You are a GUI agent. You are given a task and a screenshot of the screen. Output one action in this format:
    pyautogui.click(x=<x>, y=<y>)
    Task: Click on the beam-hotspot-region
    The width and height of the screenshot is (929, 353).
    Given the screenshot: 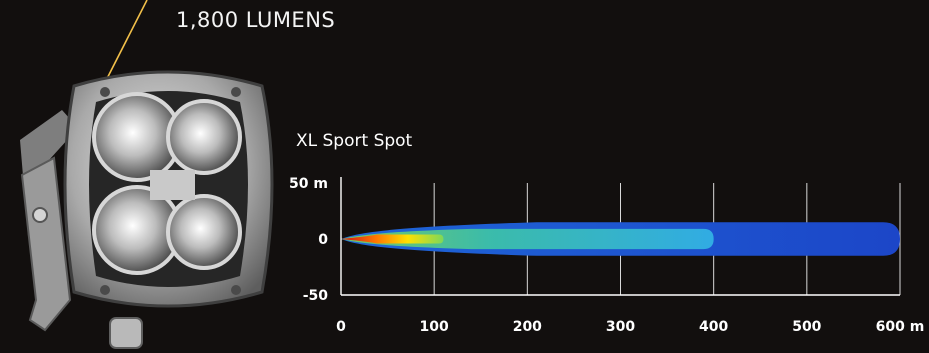 What is the action you would take?
    pyautogui.click(x=392, y=239)
    